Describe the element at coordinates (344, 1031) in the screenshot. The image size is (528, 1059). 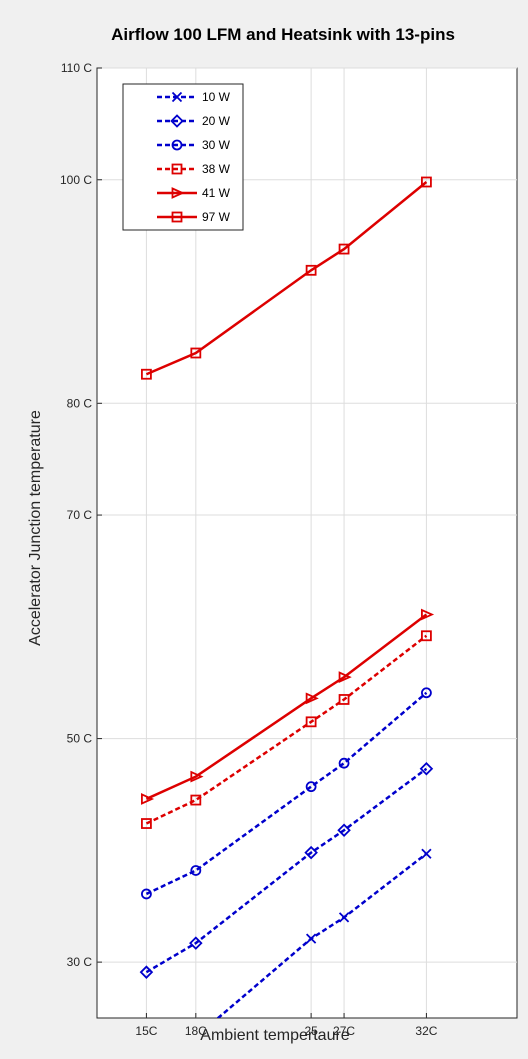
I see `x-tick-label: 27C` at that location.